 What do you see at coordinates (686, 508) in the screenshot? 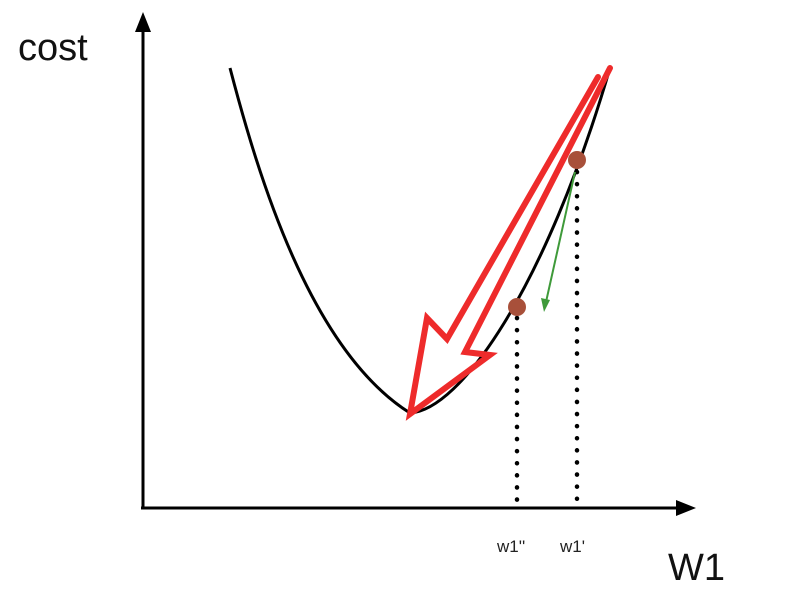
I see `x-axis-arrowhead` at bounding box center [686, 508].